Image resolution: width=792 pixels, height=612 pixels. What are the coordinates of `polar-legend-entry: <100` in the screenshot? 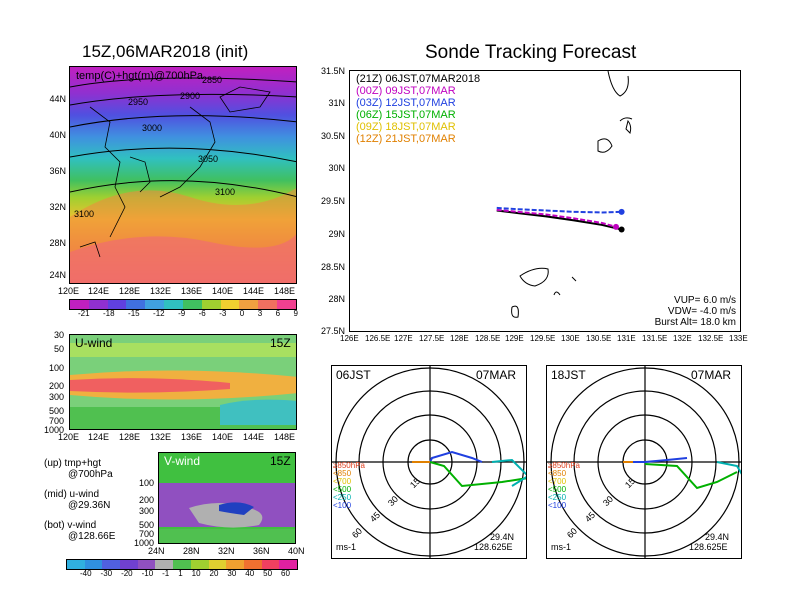 It's located at (557, 505).